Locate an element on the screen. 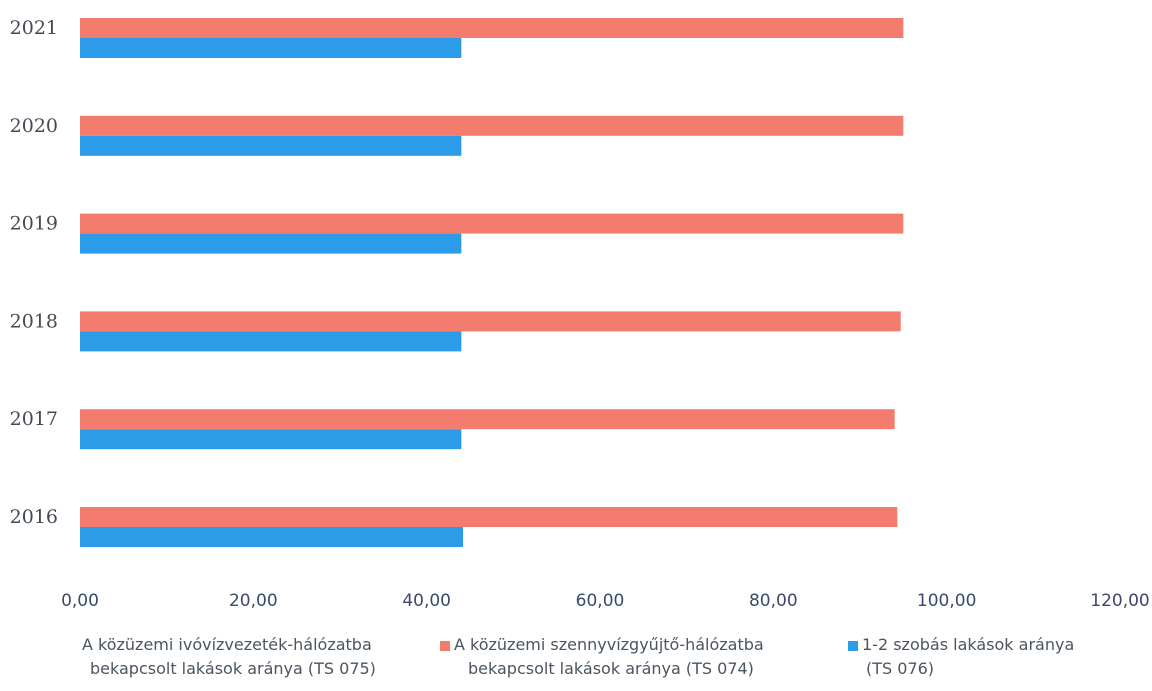 Image resolution: width=1152 pixels, height=691 pixels. x-tick-label: 60,00 is located at coordinates (600, 601).